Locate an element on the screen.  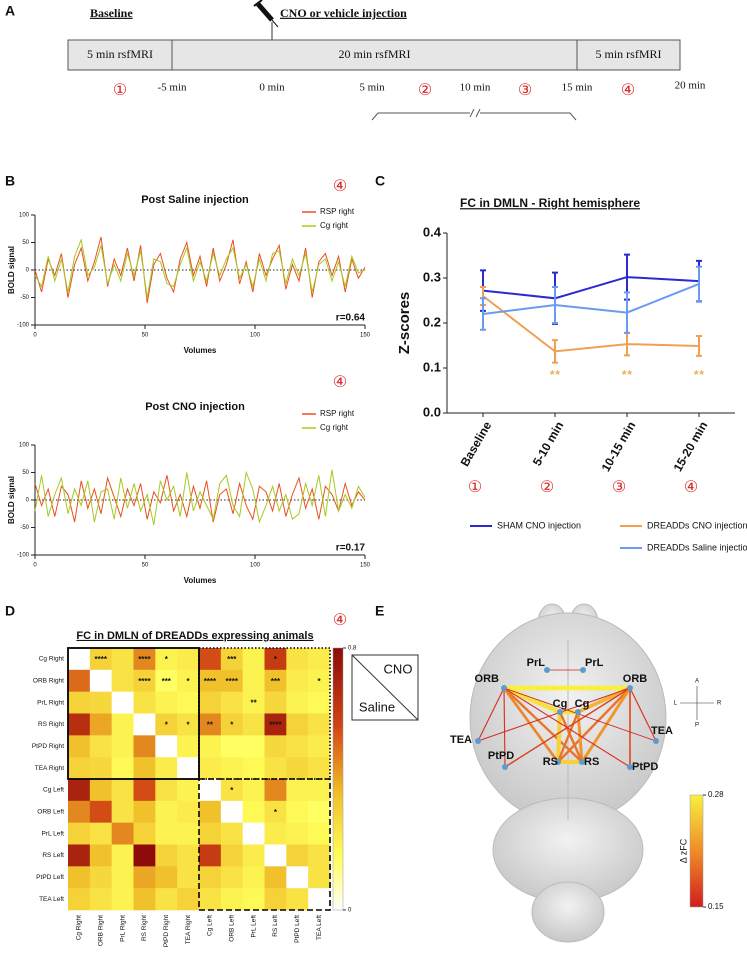
annotation: r=0.17 is located at coordinates (351, 548).